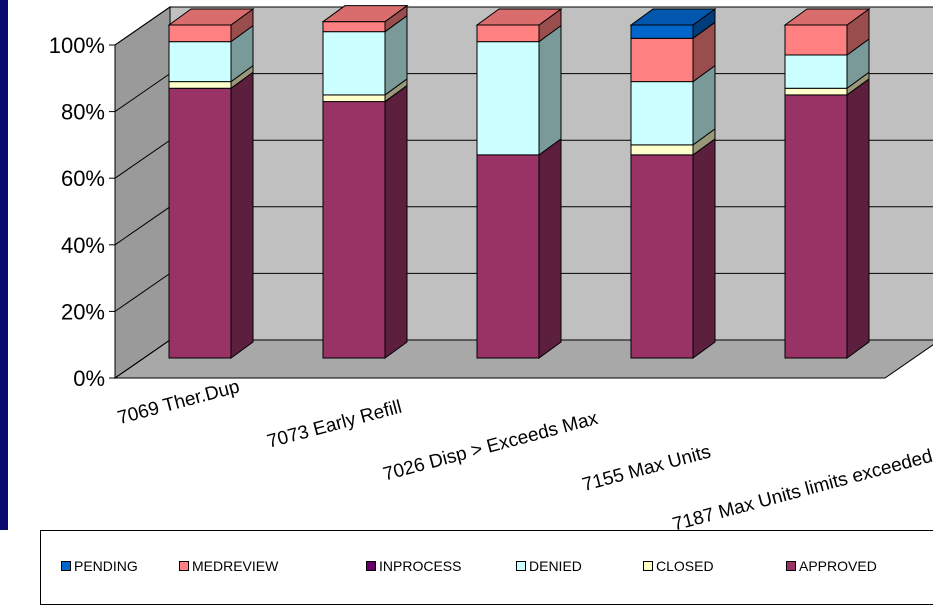 The width and height of the screenshot is (933, 605). What do you see at coordinates (106, 566) in the screenshot?
I see `legend-label: PENDING` at bounding box center [106, 566].